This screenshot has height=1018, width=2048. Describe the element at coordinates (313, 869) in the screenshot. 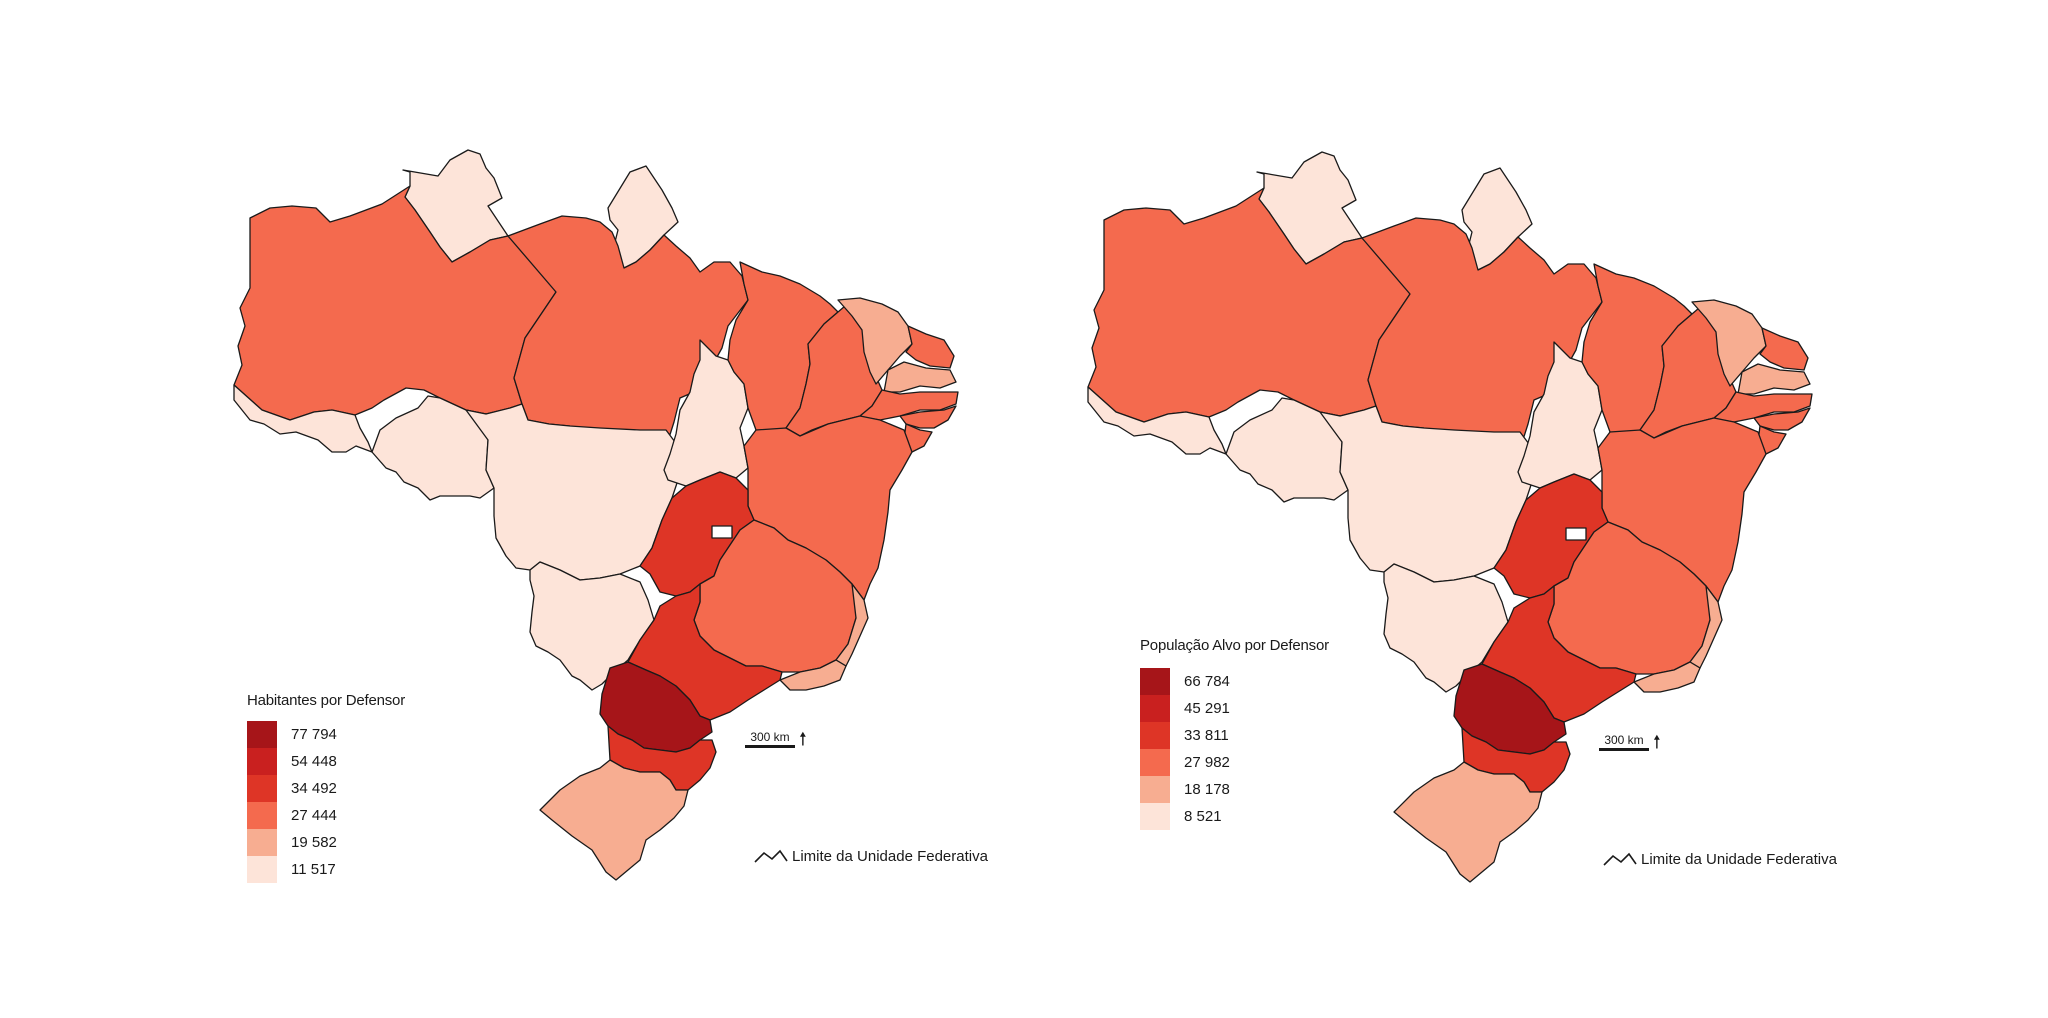

I see `legend-value: 11 517` at that location.